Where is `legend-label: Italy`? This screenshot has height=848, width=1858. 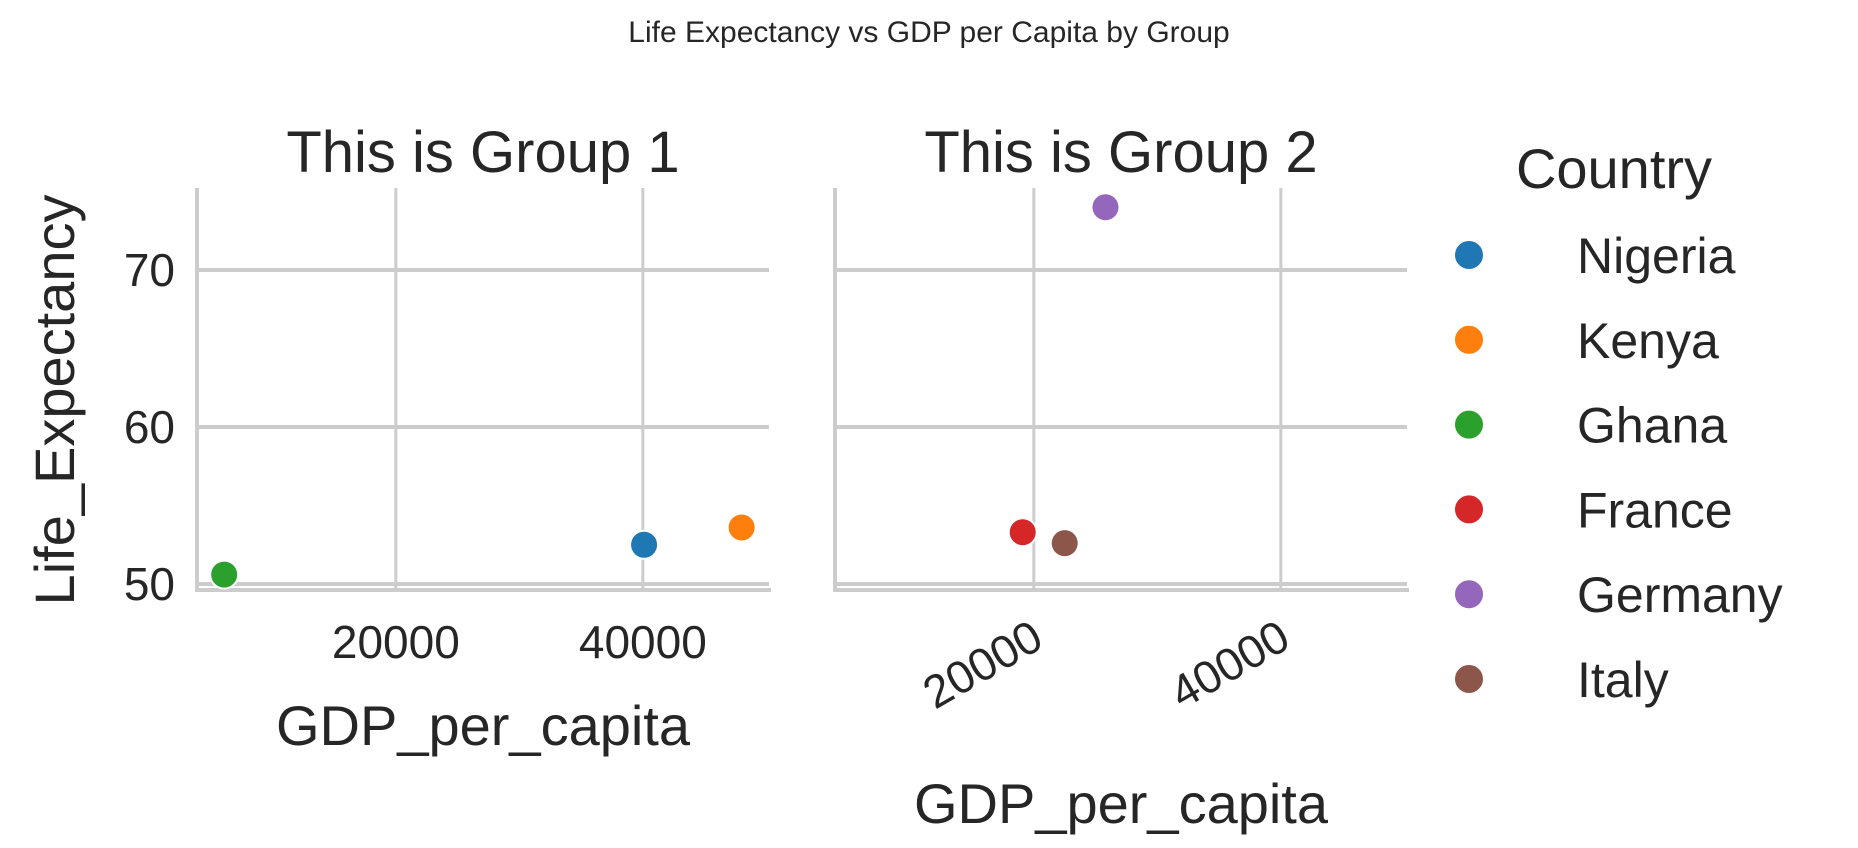
legend-label: Italy is located at coordinates (1623, 680).